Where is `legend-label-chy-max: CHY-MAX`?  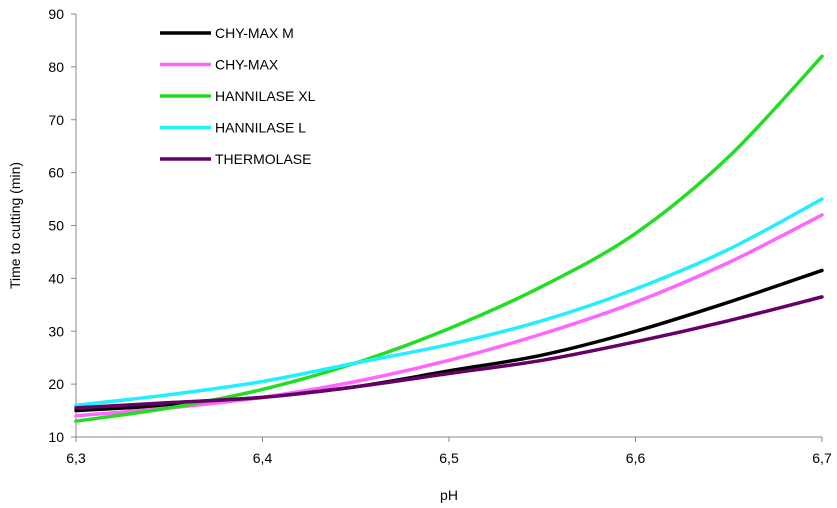
legend-label-chy-max: CHY-MAX is located at coordinates (247, 65).